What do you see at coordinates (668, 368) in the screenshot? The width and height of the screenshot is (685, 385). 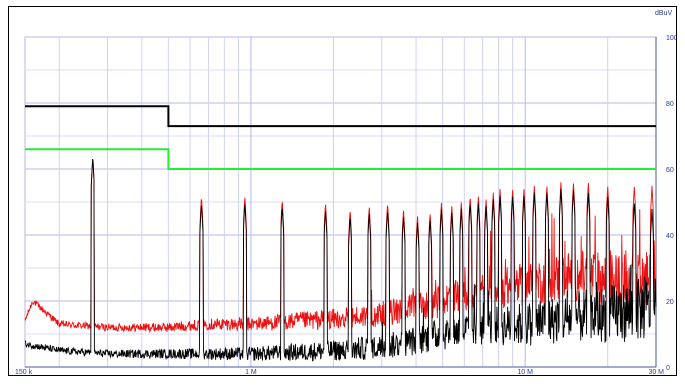 I see `y-tick-label: 0` at bounding box center [668, 368].